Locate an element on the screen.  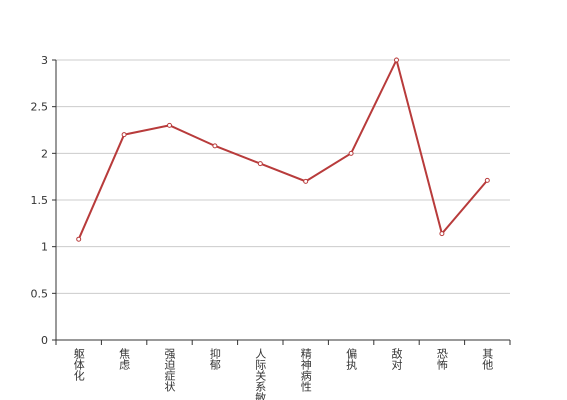
x-tick-label: 抑郁 is located at coordinates (214, 358).